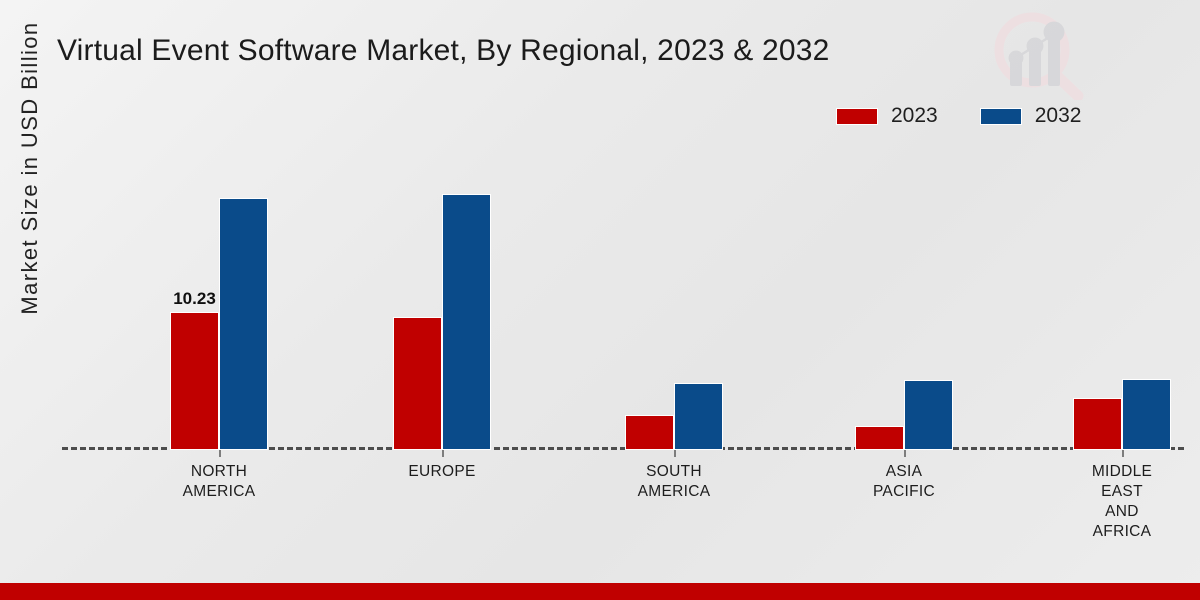  I want to click on x-axis-category-label: MIDDLE EAST AND AFRICA, so click(1113, 502).